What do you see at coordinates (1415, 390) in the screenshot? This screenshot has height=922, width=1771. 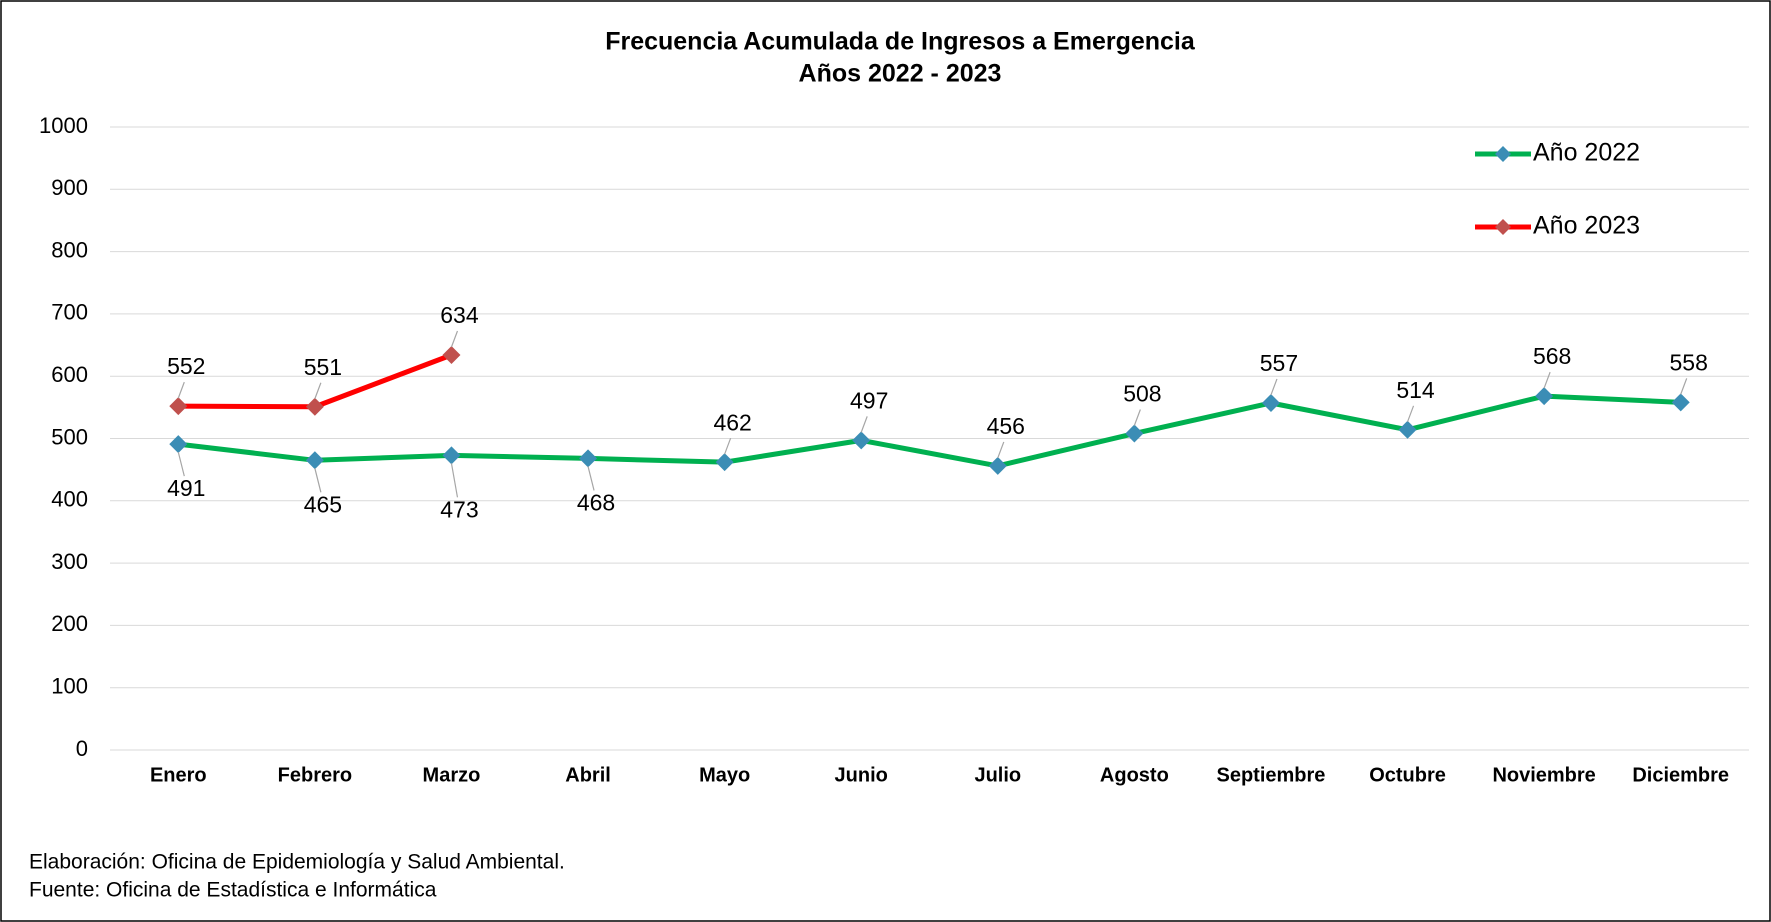 I see `data-label: 514` at bounding box center [1415, 390].